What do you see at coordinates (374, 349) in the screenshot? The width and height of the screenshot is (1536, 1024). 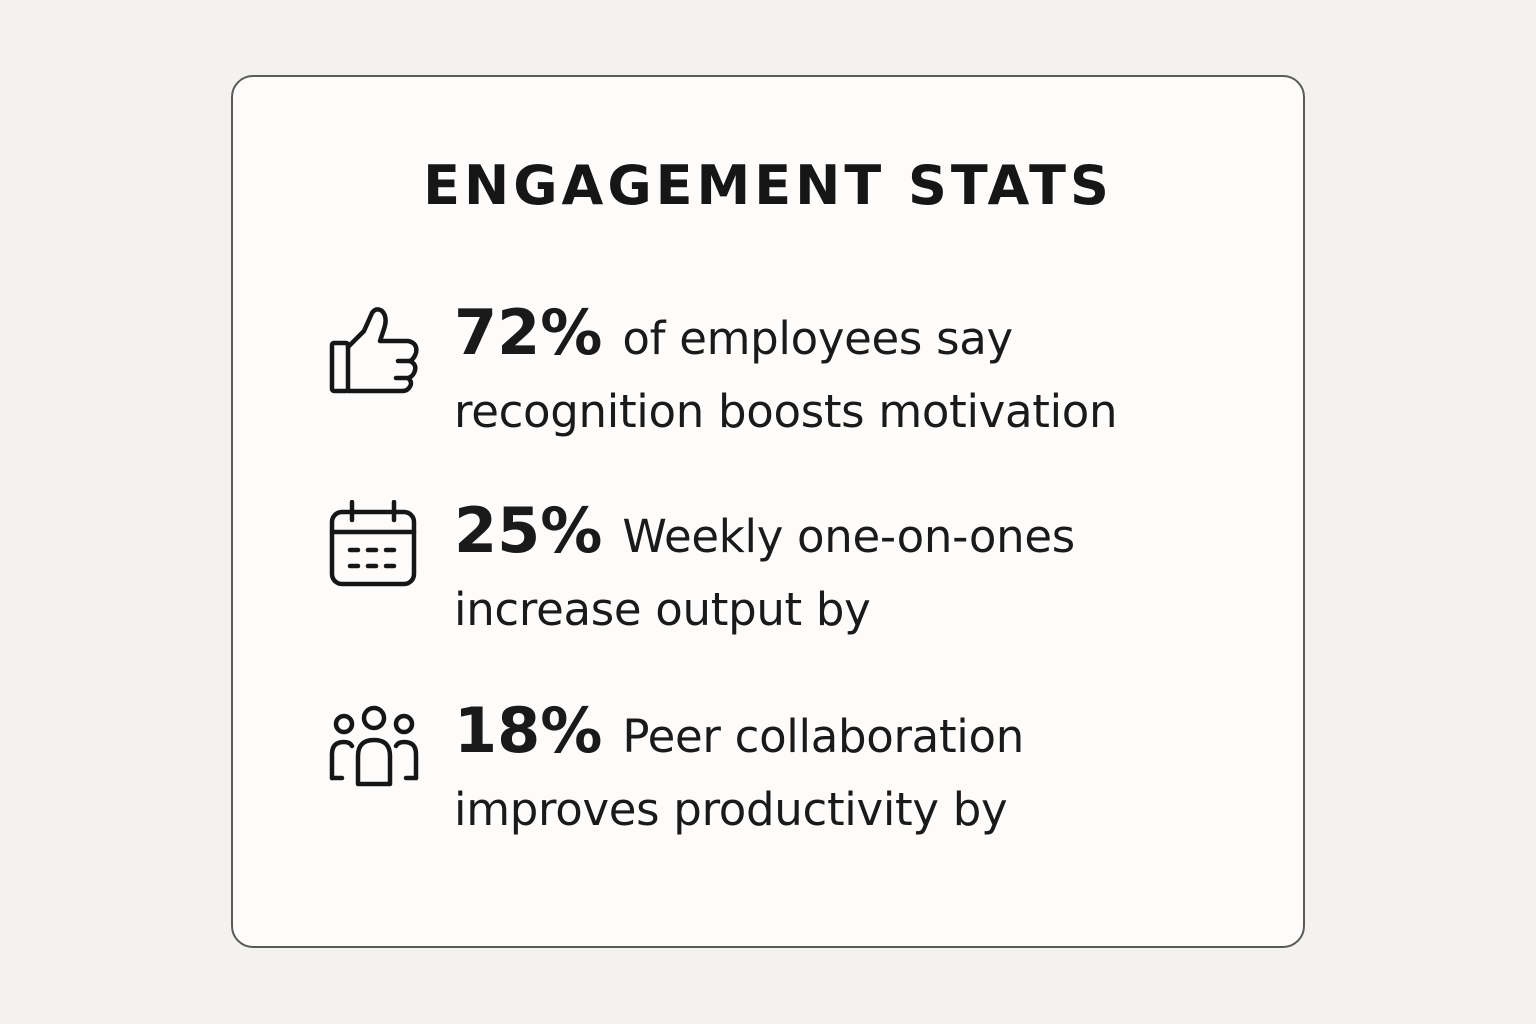 I see `thumbs-up-icon` at bounding box center [374, 349].